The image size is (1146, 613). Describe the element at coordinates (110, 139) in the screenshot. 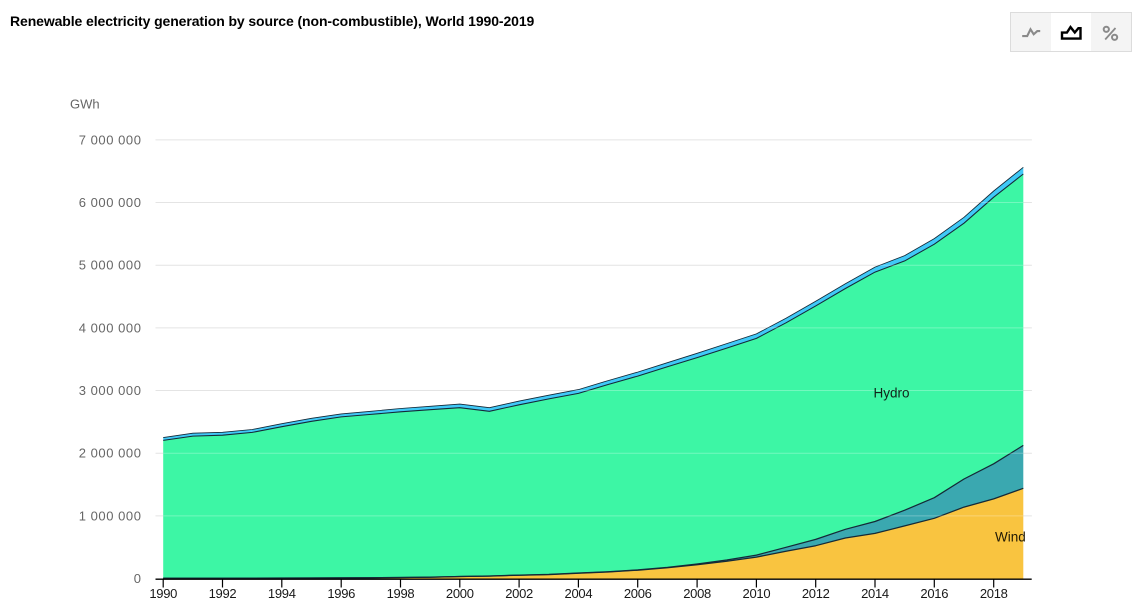

I see `svg-text: 7 000 000` at that location.